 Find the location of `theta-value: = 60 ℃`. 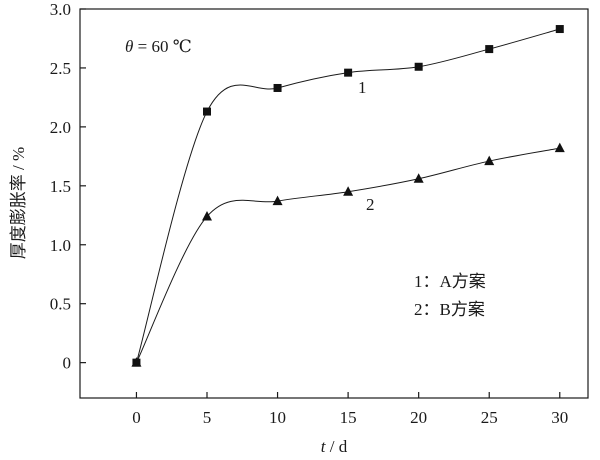

theta-value: = 60 ℃ is located at coordinates (162, 46).